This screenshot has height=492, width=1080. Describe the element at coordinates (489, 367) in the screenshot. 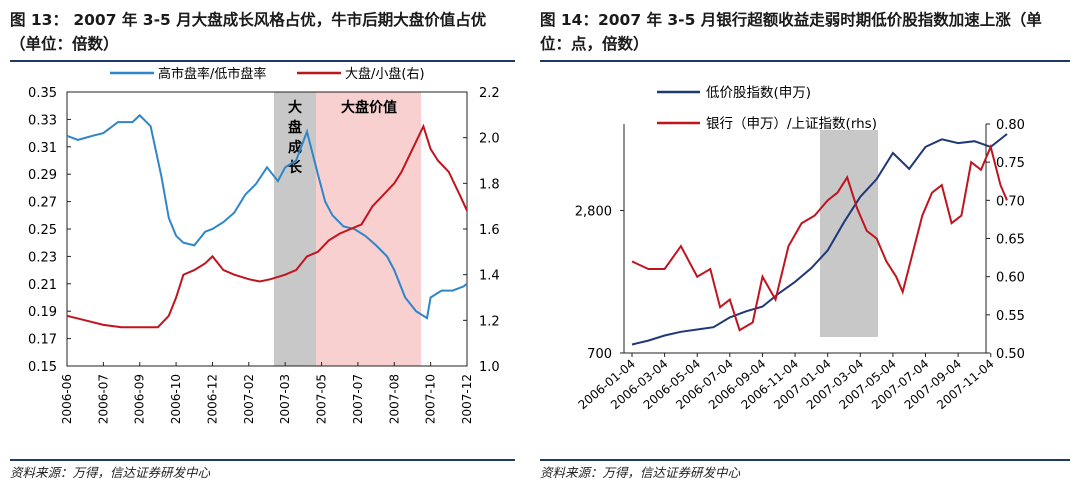

I see `y-right-tick-label: 1.0` at that location.